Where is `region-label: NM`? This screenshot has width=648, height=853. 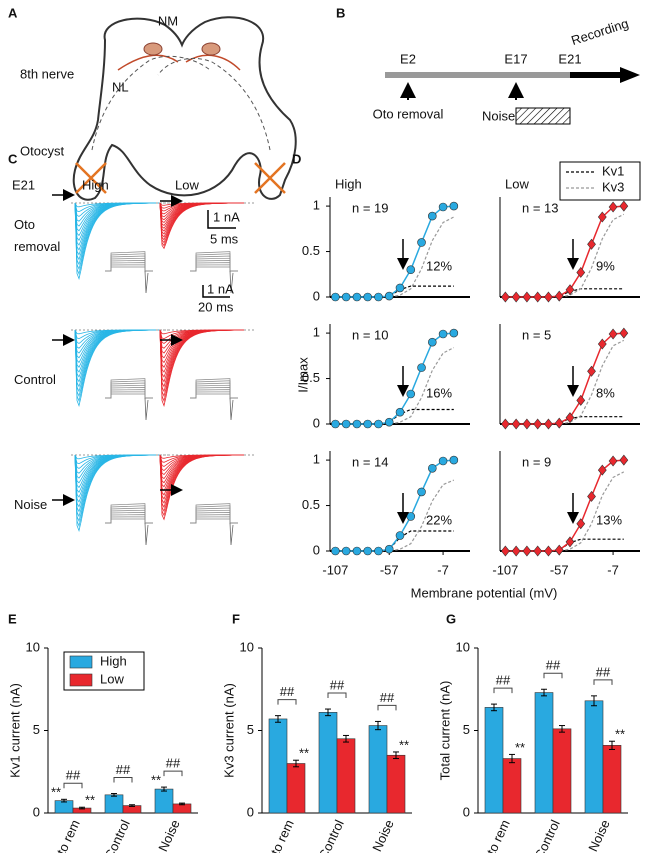 region-label: NM is located at coordinates (168, 20).